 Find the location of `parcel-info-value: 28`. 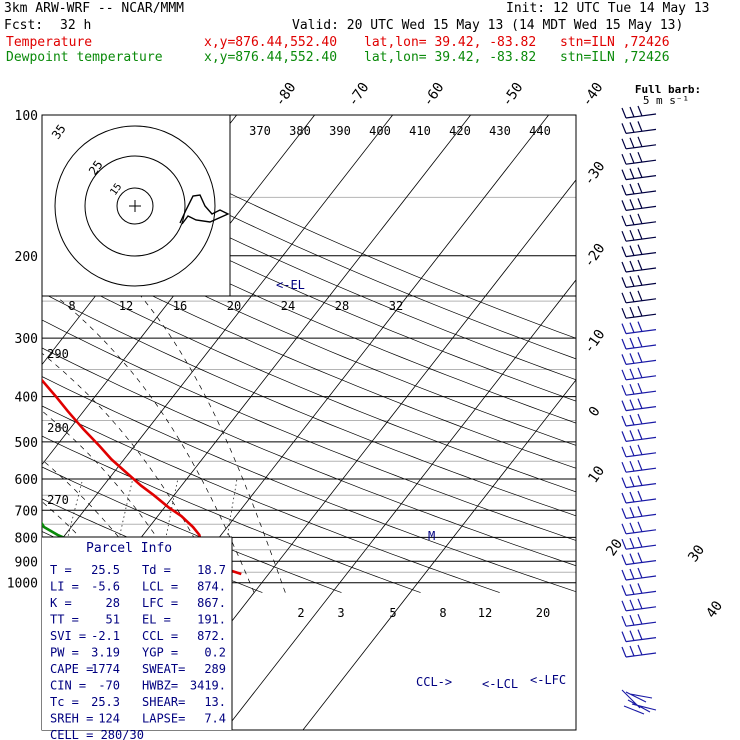

parcel-info-value: 28 is located at coordinates (113, 603).